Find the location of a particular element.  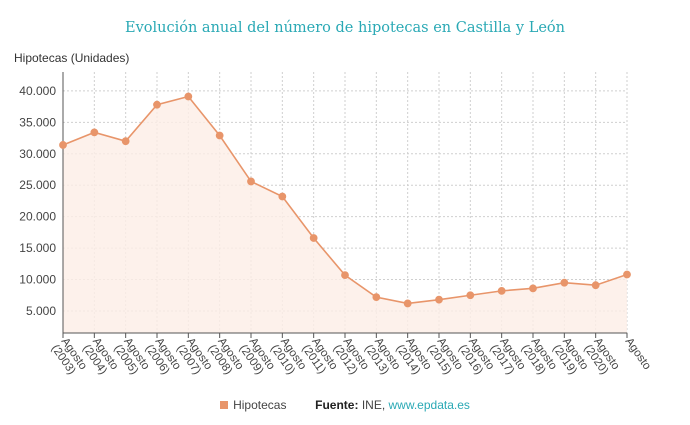

legend-label: Hipotecas is located at coordinates (260, 405).